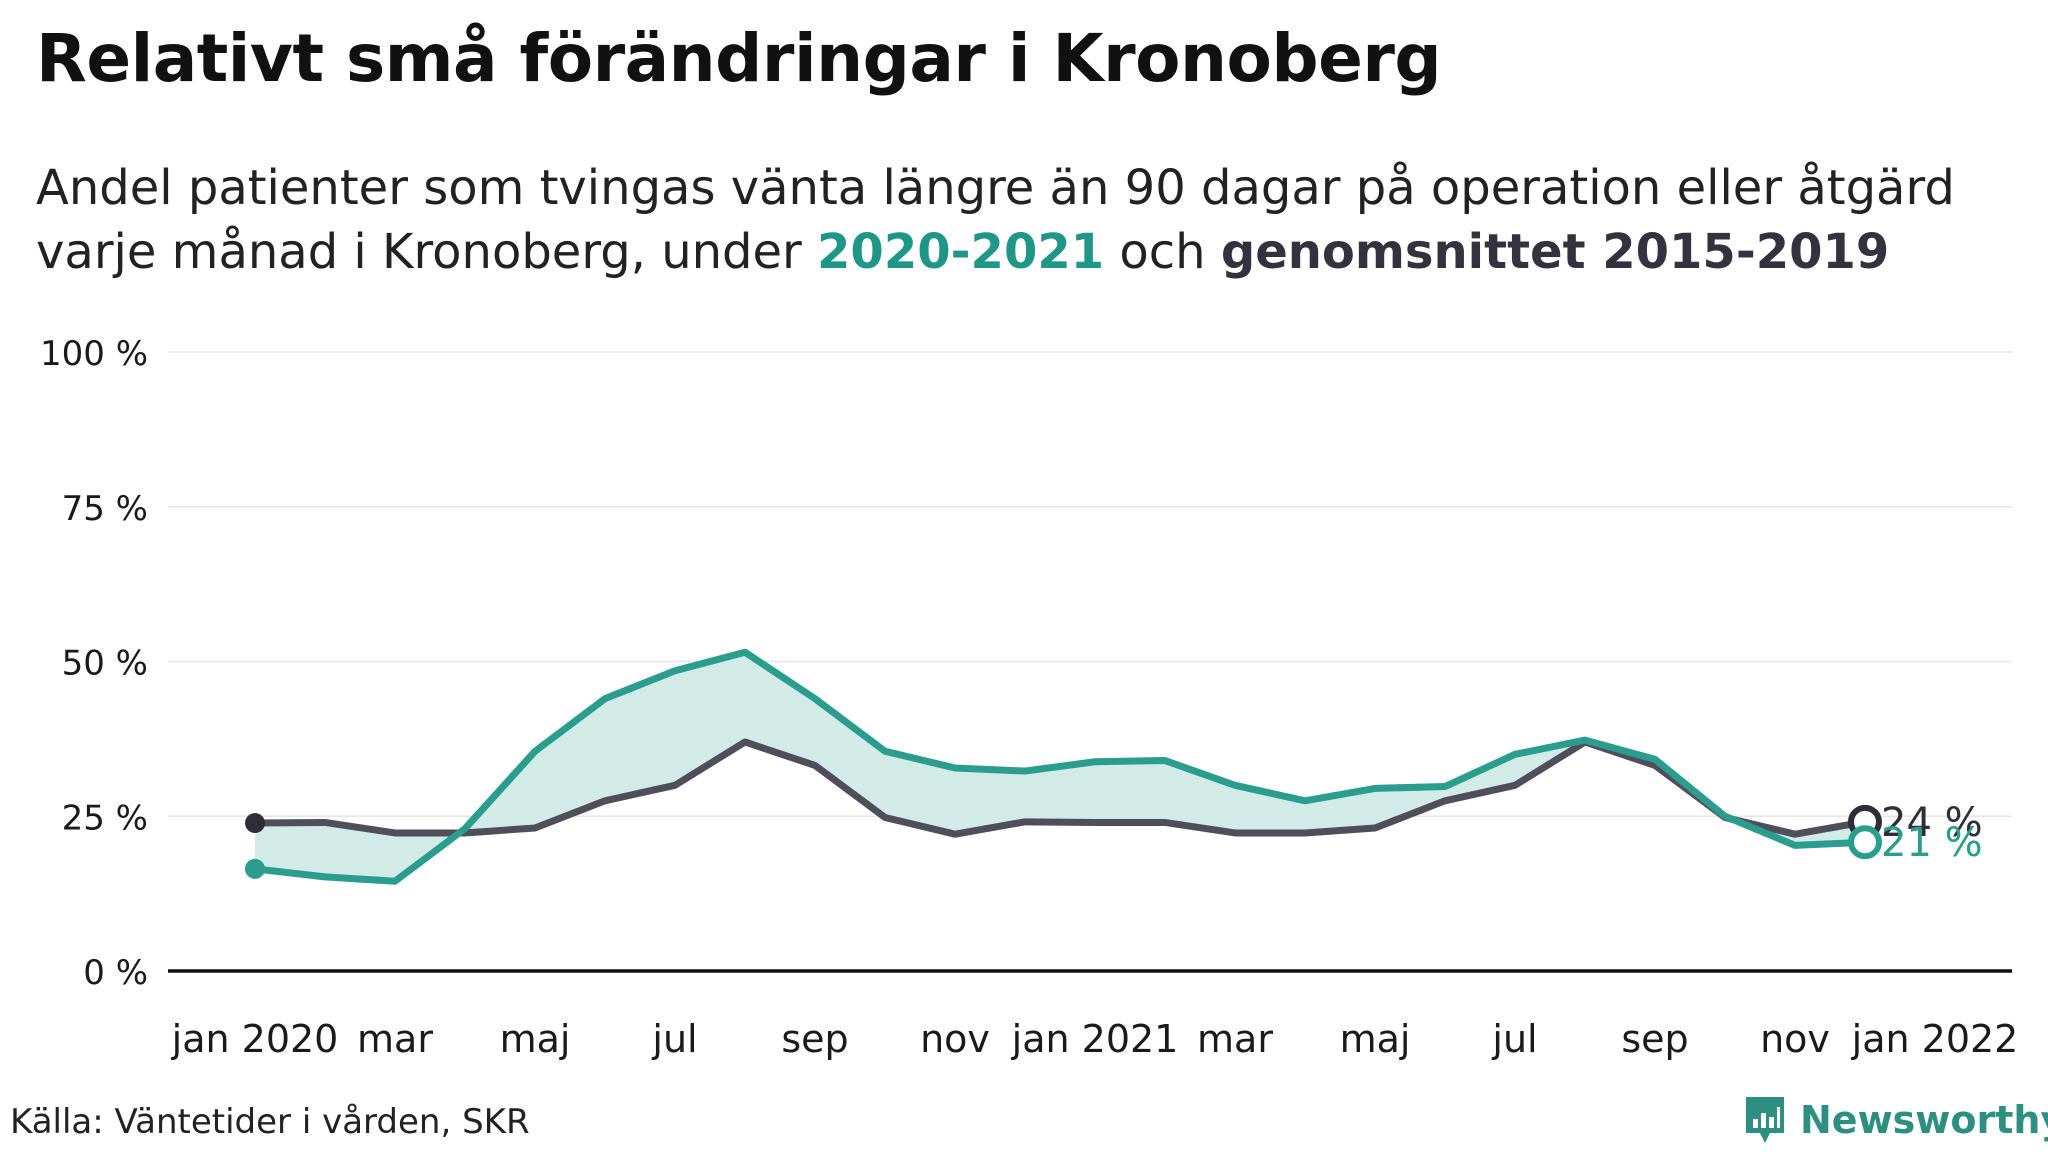 The height and width of the screenshot is (1152, 2048). Describe the element at coordinates (255, 1039) in the screenshot. I see `x-tick-label: jan 2020` at that location.